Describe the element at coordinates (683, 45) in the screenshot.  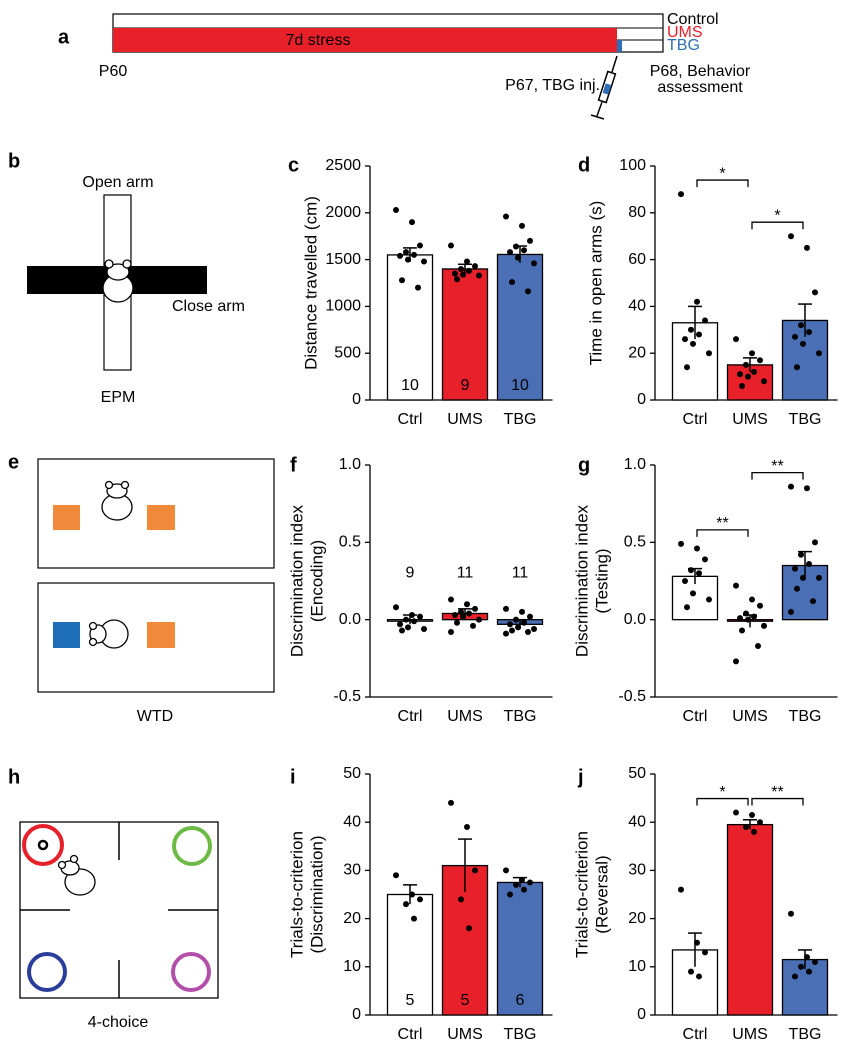
I see `group-label: TBG` at that location.